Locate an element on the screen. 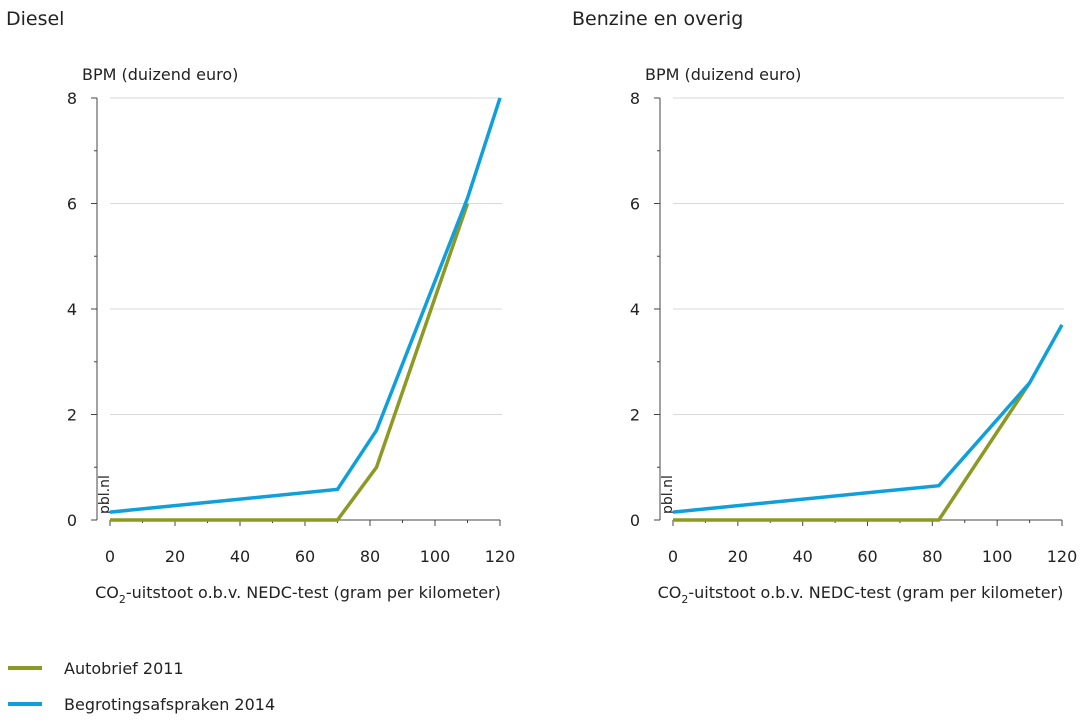  panel0-x-tick-label: 60 is located at coordinates (305, 556).